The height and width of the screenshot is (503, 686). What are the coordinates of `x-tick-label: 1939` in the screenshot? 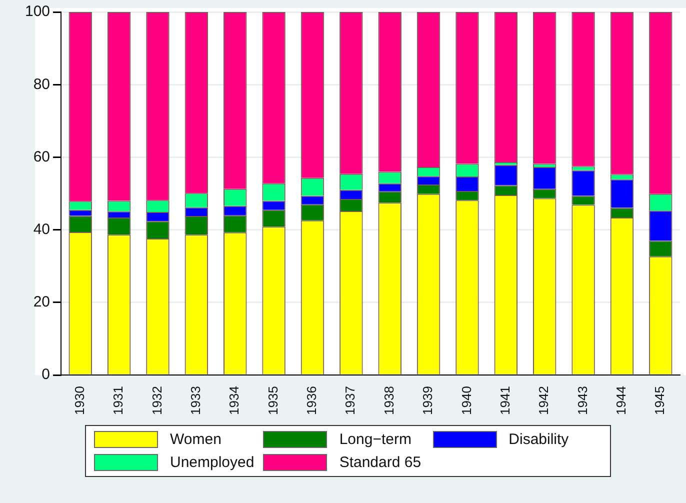 It's located at (428, 400).